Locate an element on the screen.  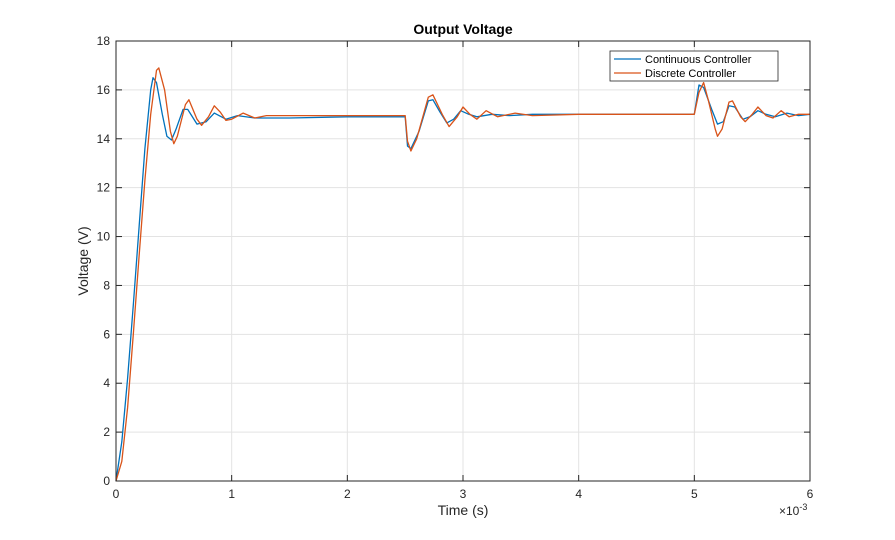
y-tick-label: 14 is located at coordinates (104, 139).